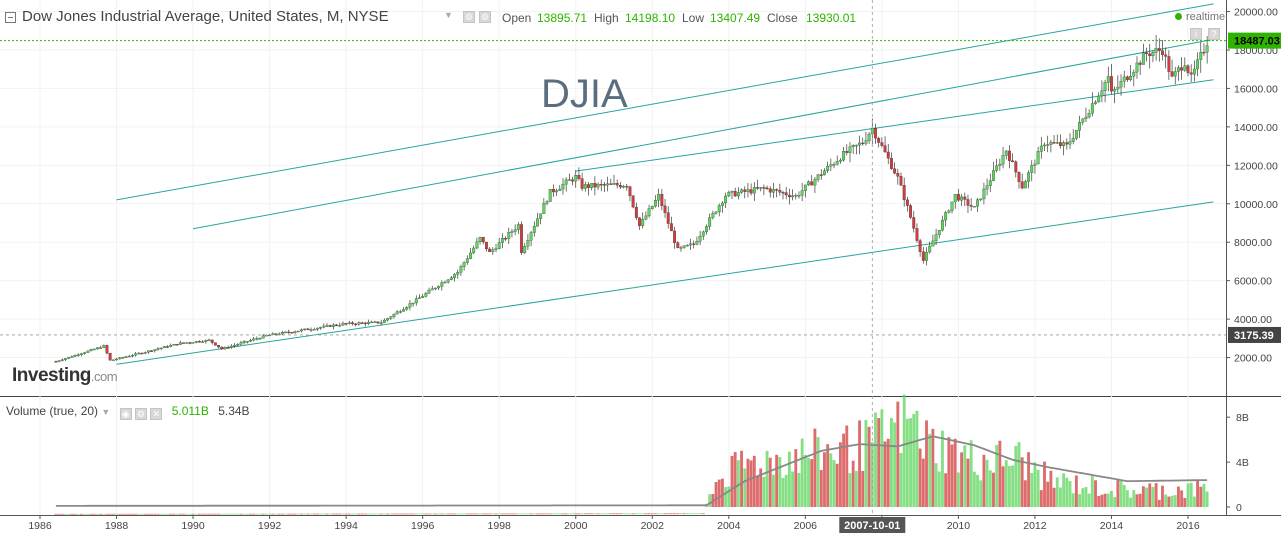 This screenshot has height=536, width=1281. Describe the element at coordinates (806, 526) in the screenshot. I see `time-tick-label: 2006` at that location.